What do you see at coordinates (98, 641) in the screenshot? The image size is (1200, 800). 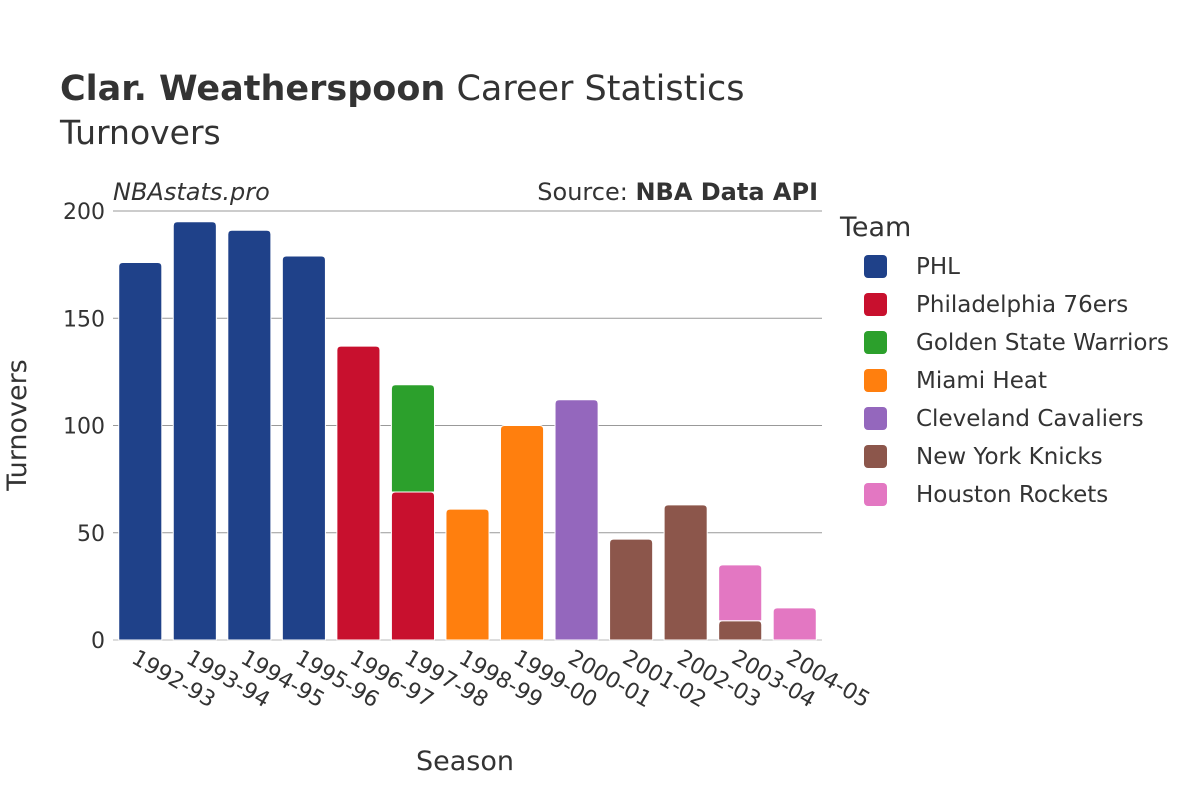 I see `y-tick-label: 0` at bounding box center [98, 641].